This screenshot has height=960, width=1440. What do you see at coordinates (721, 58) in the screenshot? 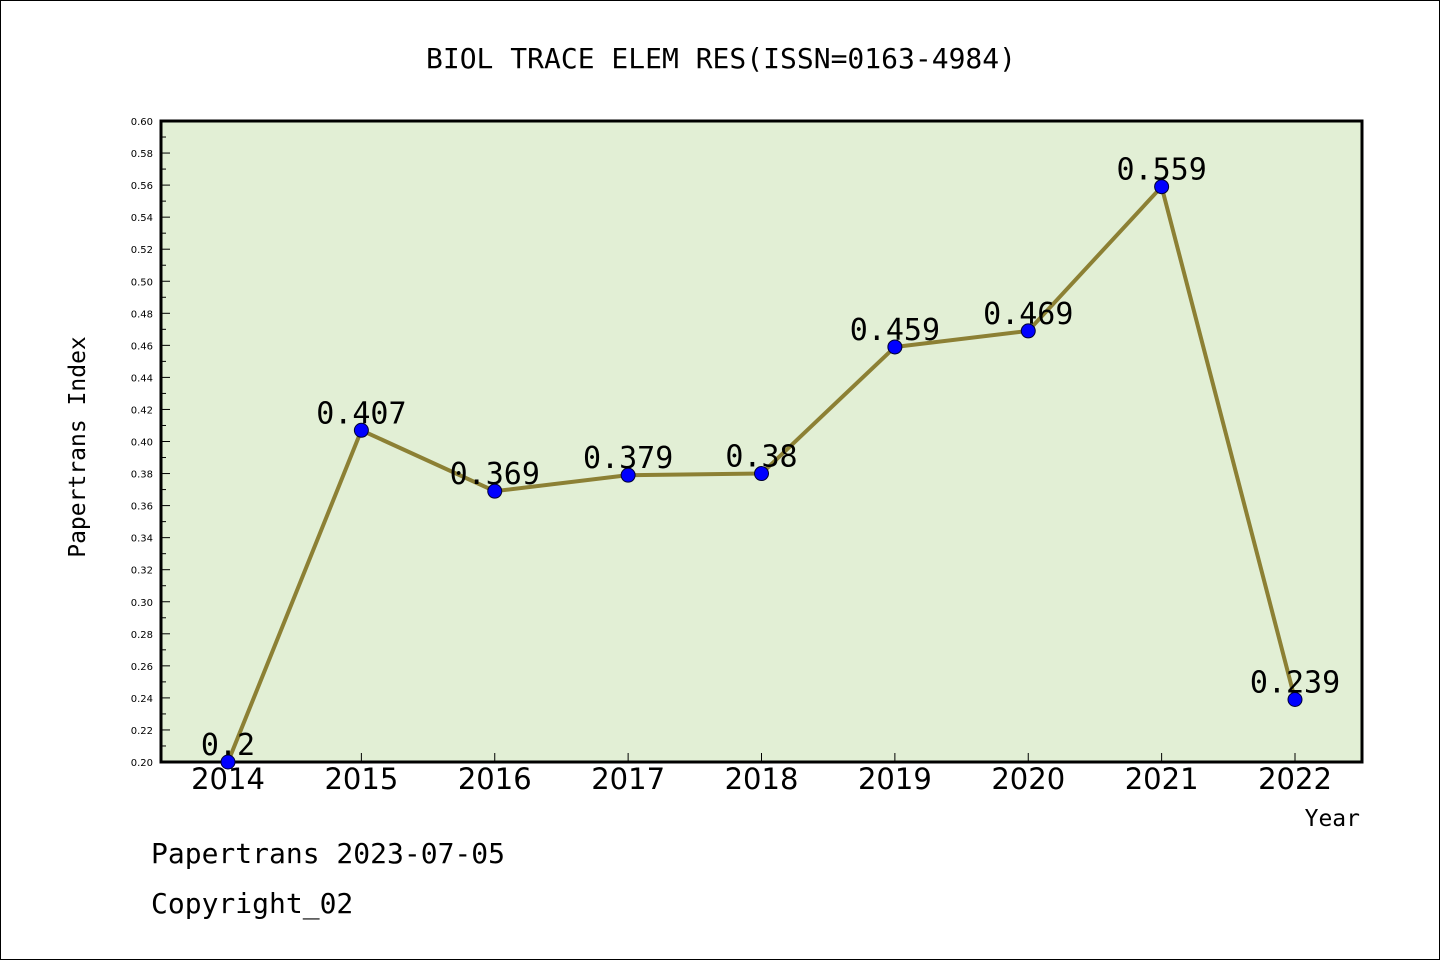
I see `chart-title: BIOL TRACE ELEM RES(ISSN=0163-4984)` at bounding box center [721, 58].